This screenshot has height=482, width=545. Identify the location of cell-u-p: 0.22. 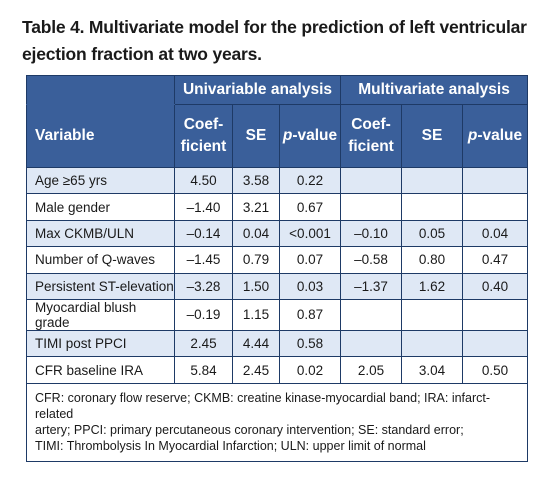
(310, 180).